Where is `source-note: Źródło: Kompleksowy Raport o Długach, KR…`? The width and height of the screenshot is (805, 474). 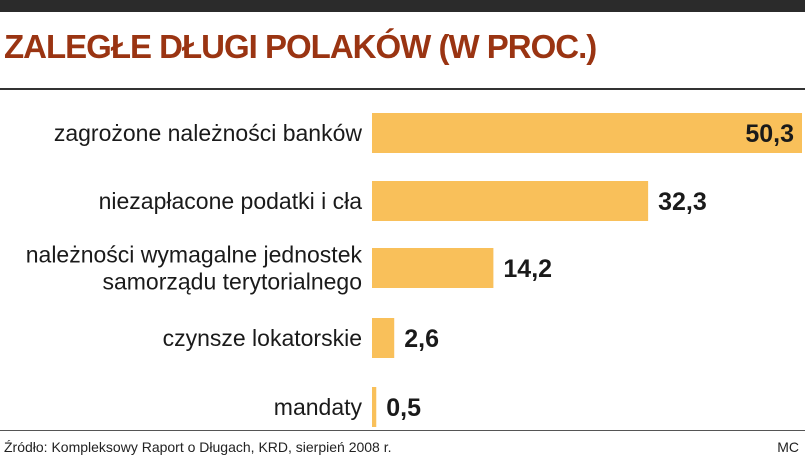
source-note: Źródło: Kompleksowy Raport o Długach, KR… is located at coordinates (198, 447).